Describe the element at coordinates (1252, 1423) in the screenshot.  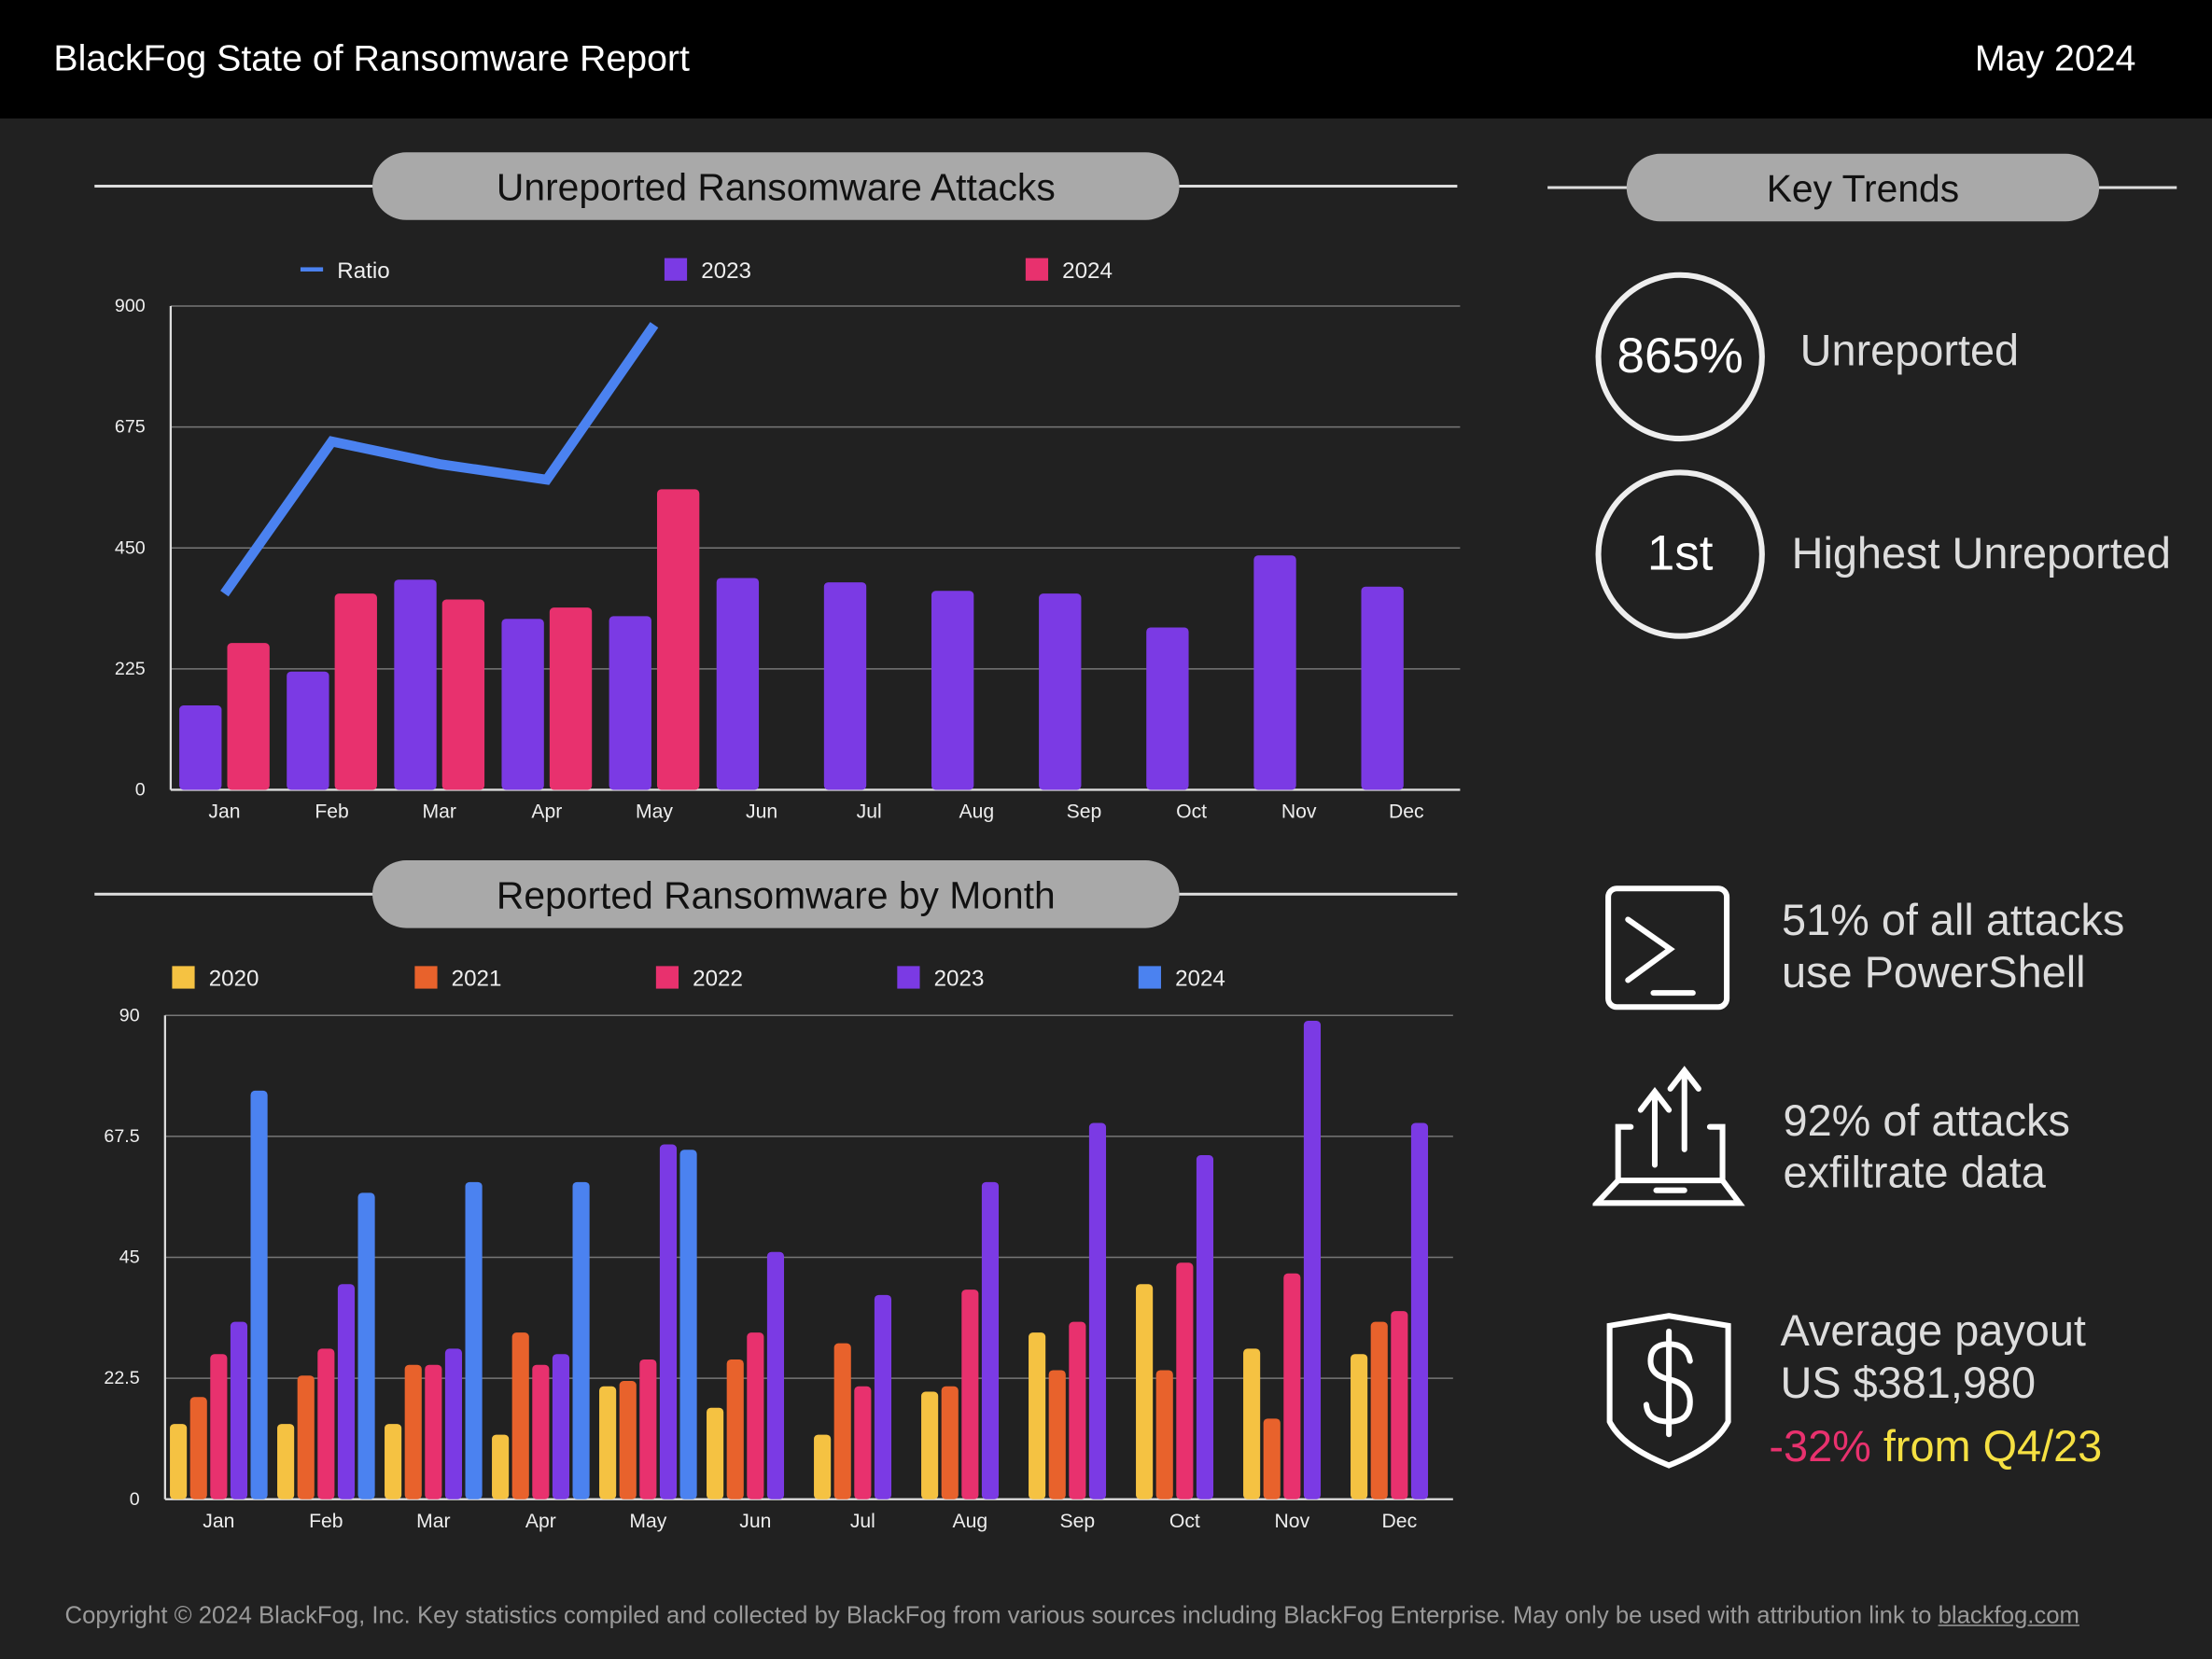
I see `bar-2020-Nov` at that location.